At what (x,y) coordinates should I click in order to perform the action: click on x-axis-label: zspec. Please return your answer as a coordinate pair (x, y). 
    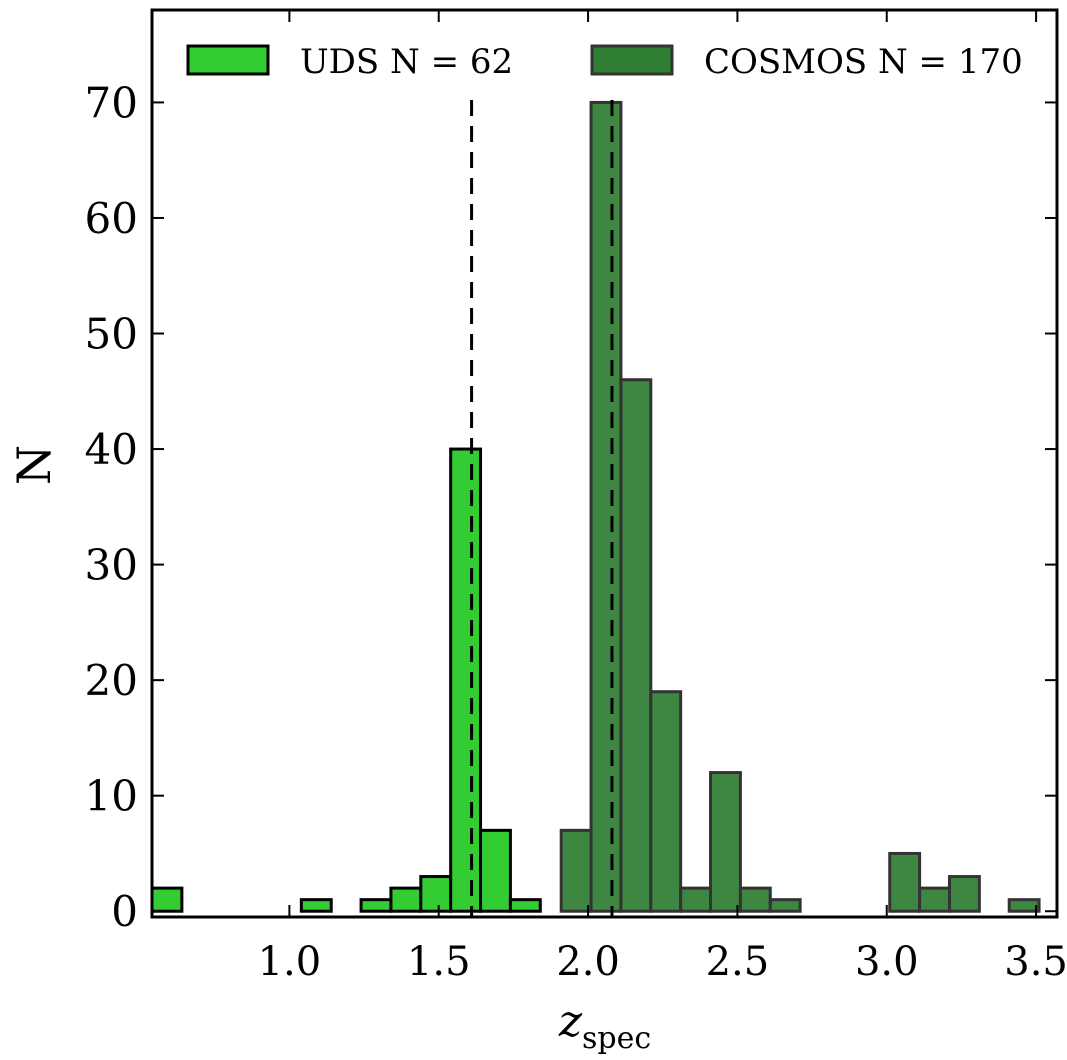
    Looking at the image, I should click on (604, 1026).